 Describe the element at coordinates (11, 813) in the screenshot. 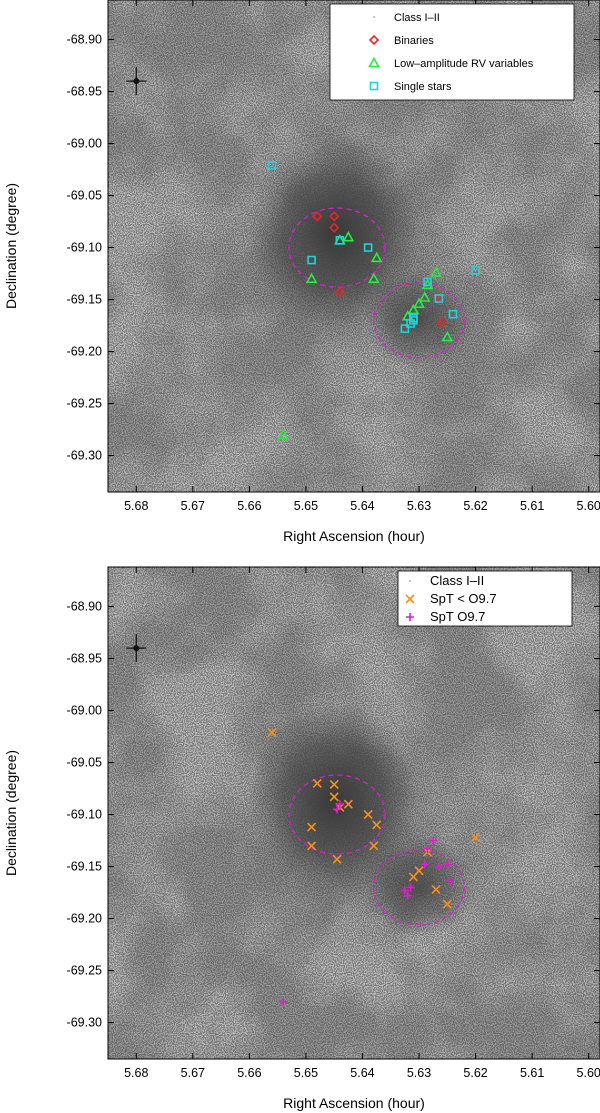

I see `y-axis-label: Declination (degree)` at that location.